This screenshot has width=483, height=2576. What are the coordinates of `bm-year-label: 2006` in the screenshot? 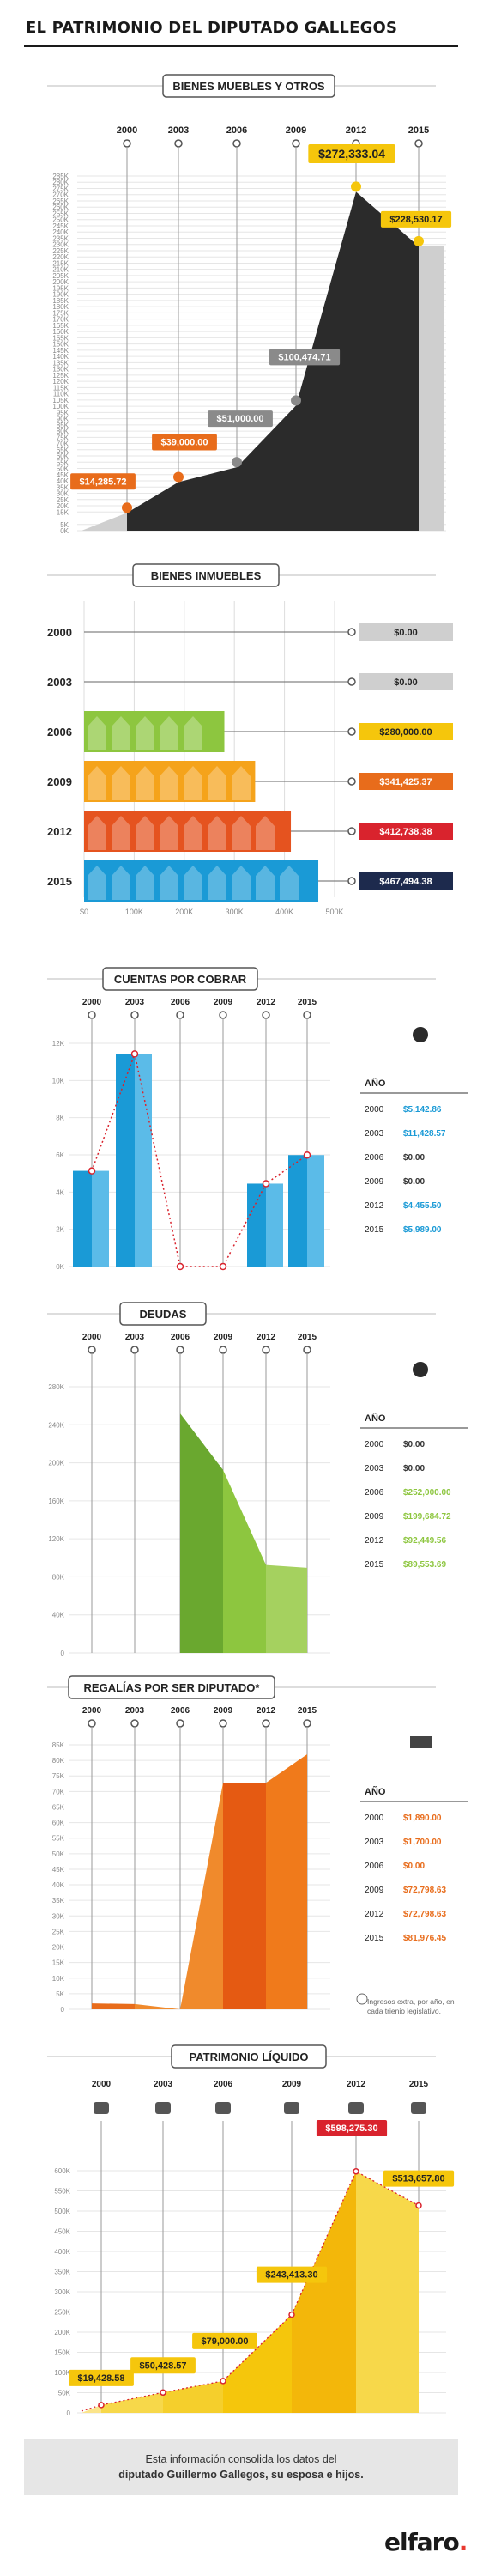 It's located at (236, 130).